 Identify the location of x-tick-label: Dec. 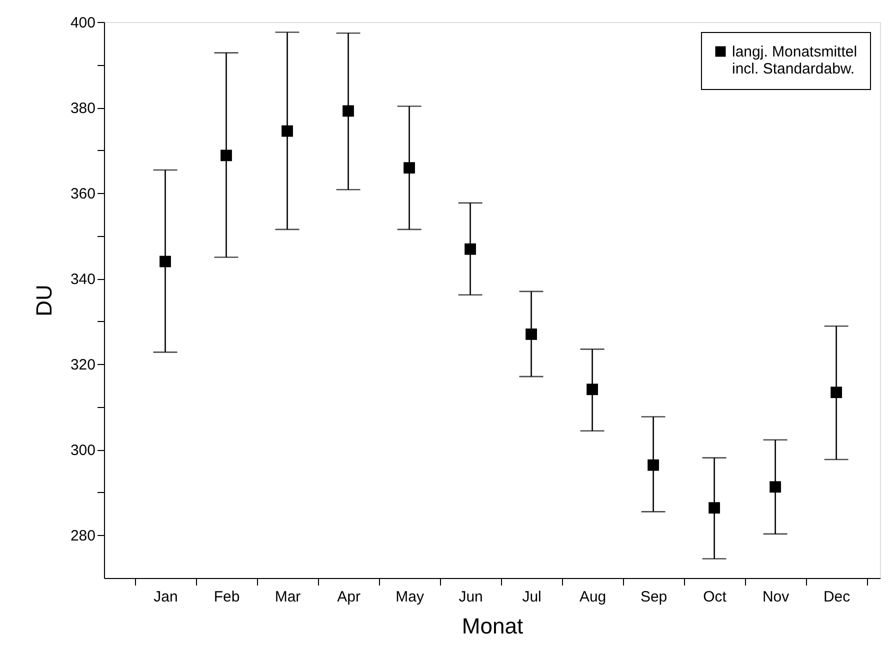
(837, 597).